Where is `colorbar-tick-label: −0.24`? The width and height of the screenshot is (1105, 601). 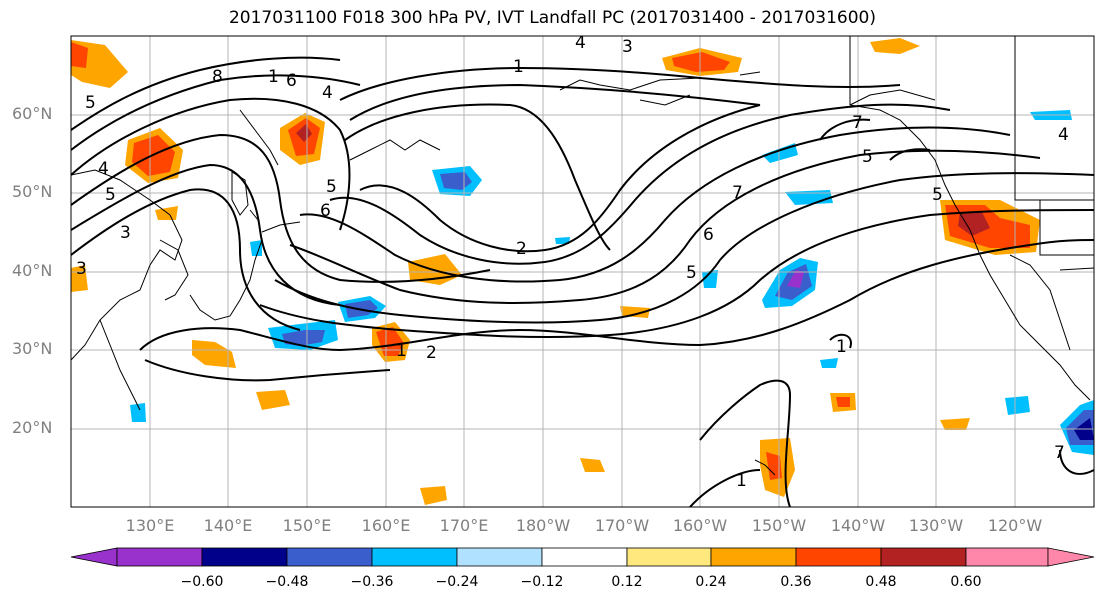 colorbar-tick-label: −0.24 is located at coordinates (457, 582).